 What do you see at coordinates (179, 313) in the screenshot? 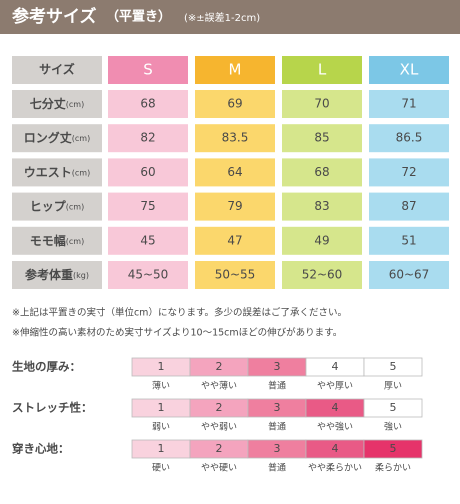
I see `note: ※上記は平置きの実寸（単位cm）になります。多少の誤差はご了承ください。` at bounding box center [179, 313].